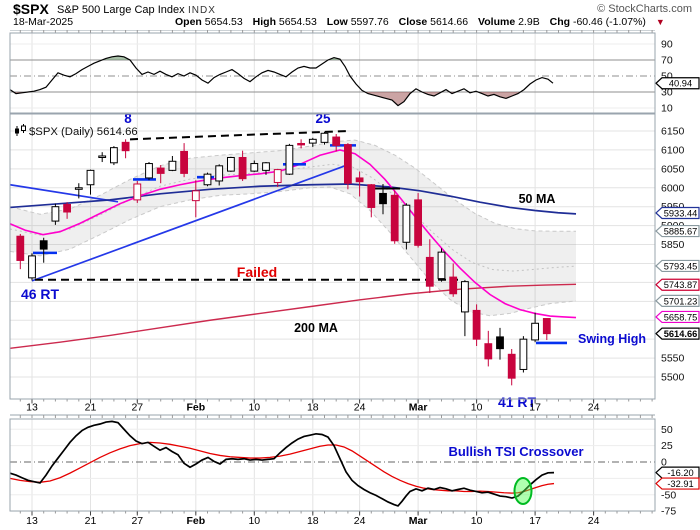 The width and height of the screenshot is (700, 530). I want to click on price-callout-5743.87: 5743.87, so click(677, 284).